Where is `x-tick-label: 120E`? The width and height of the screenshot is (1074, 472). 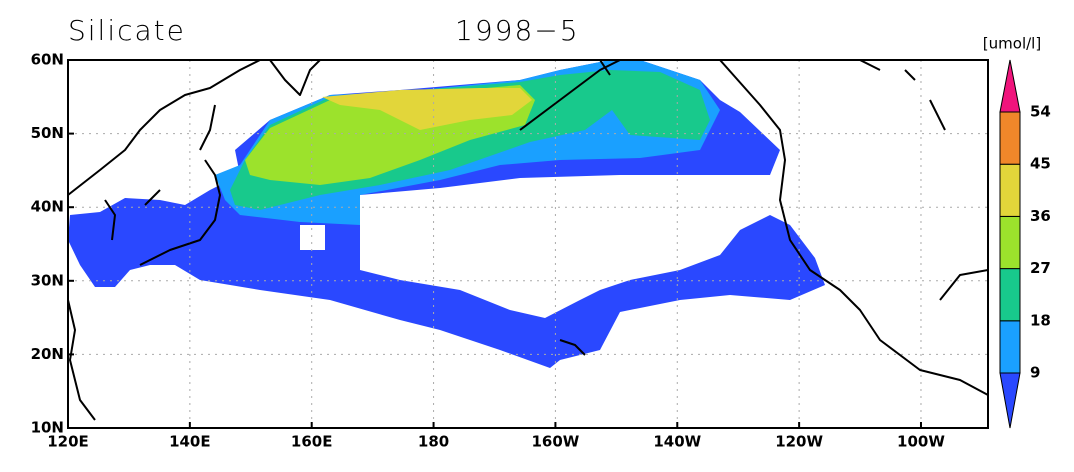 x-tick-label: 120E is located at coordinates (68, 442).